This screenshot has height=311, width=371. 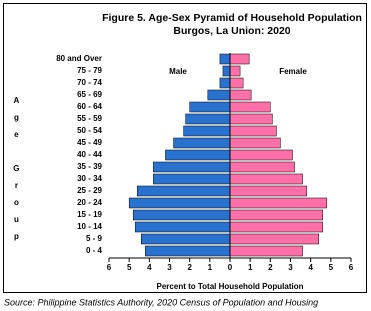 What do you see at coordinates (89, 154) in the screenshot?
I see `y-tick-label: 40 - 44` at bounding box center [89, 154].